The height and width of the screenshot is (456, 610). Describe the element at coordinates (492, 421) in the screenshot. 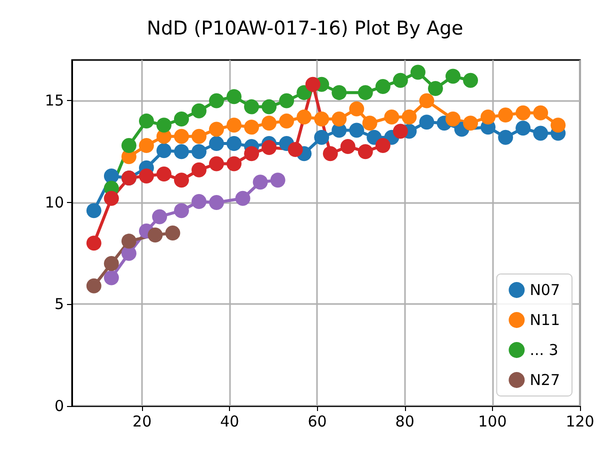

I see `x-tick-label: 100` at that location.